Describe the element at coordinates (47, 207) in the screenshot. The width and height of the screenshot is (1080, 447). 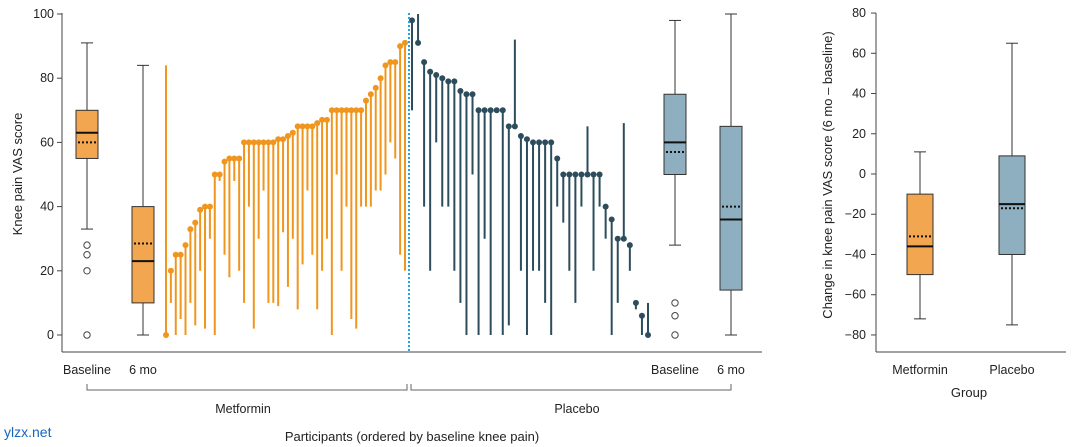
I see `left-y-tick-label: 40` at that location.